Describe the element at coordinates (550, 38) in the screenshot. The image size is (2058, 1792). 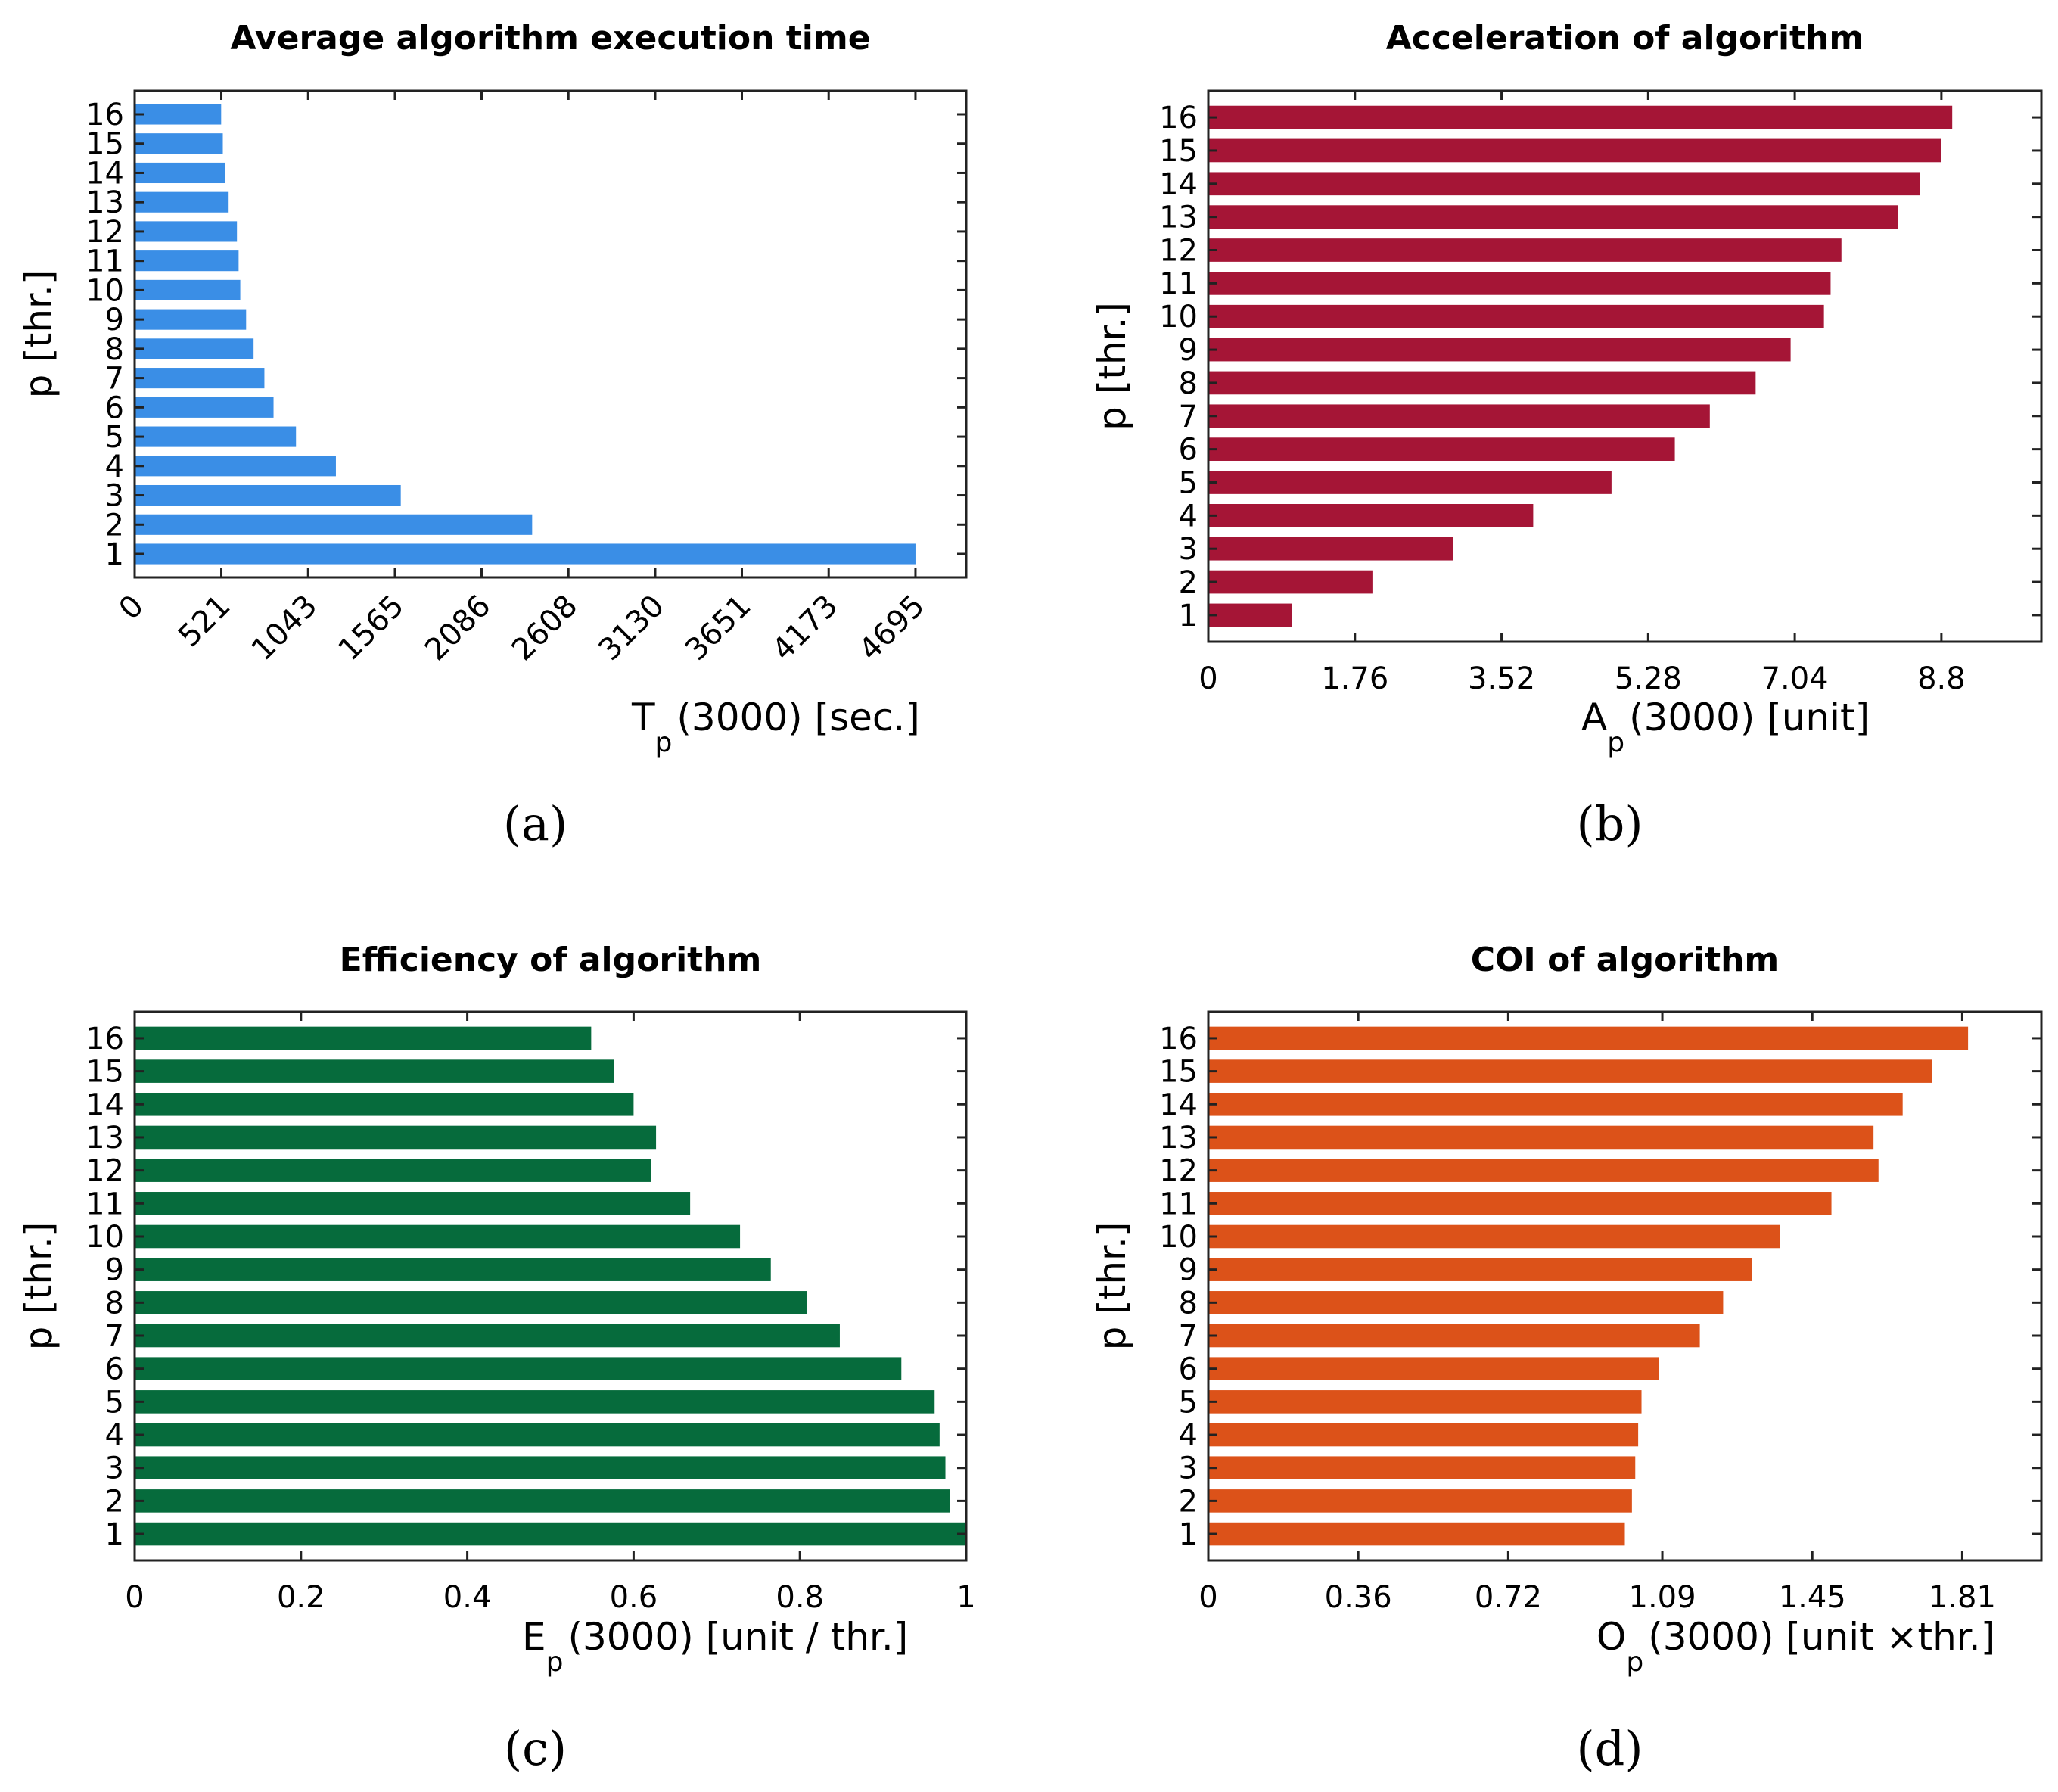
I see `chart-title: Average algorithm execution time` at that location.